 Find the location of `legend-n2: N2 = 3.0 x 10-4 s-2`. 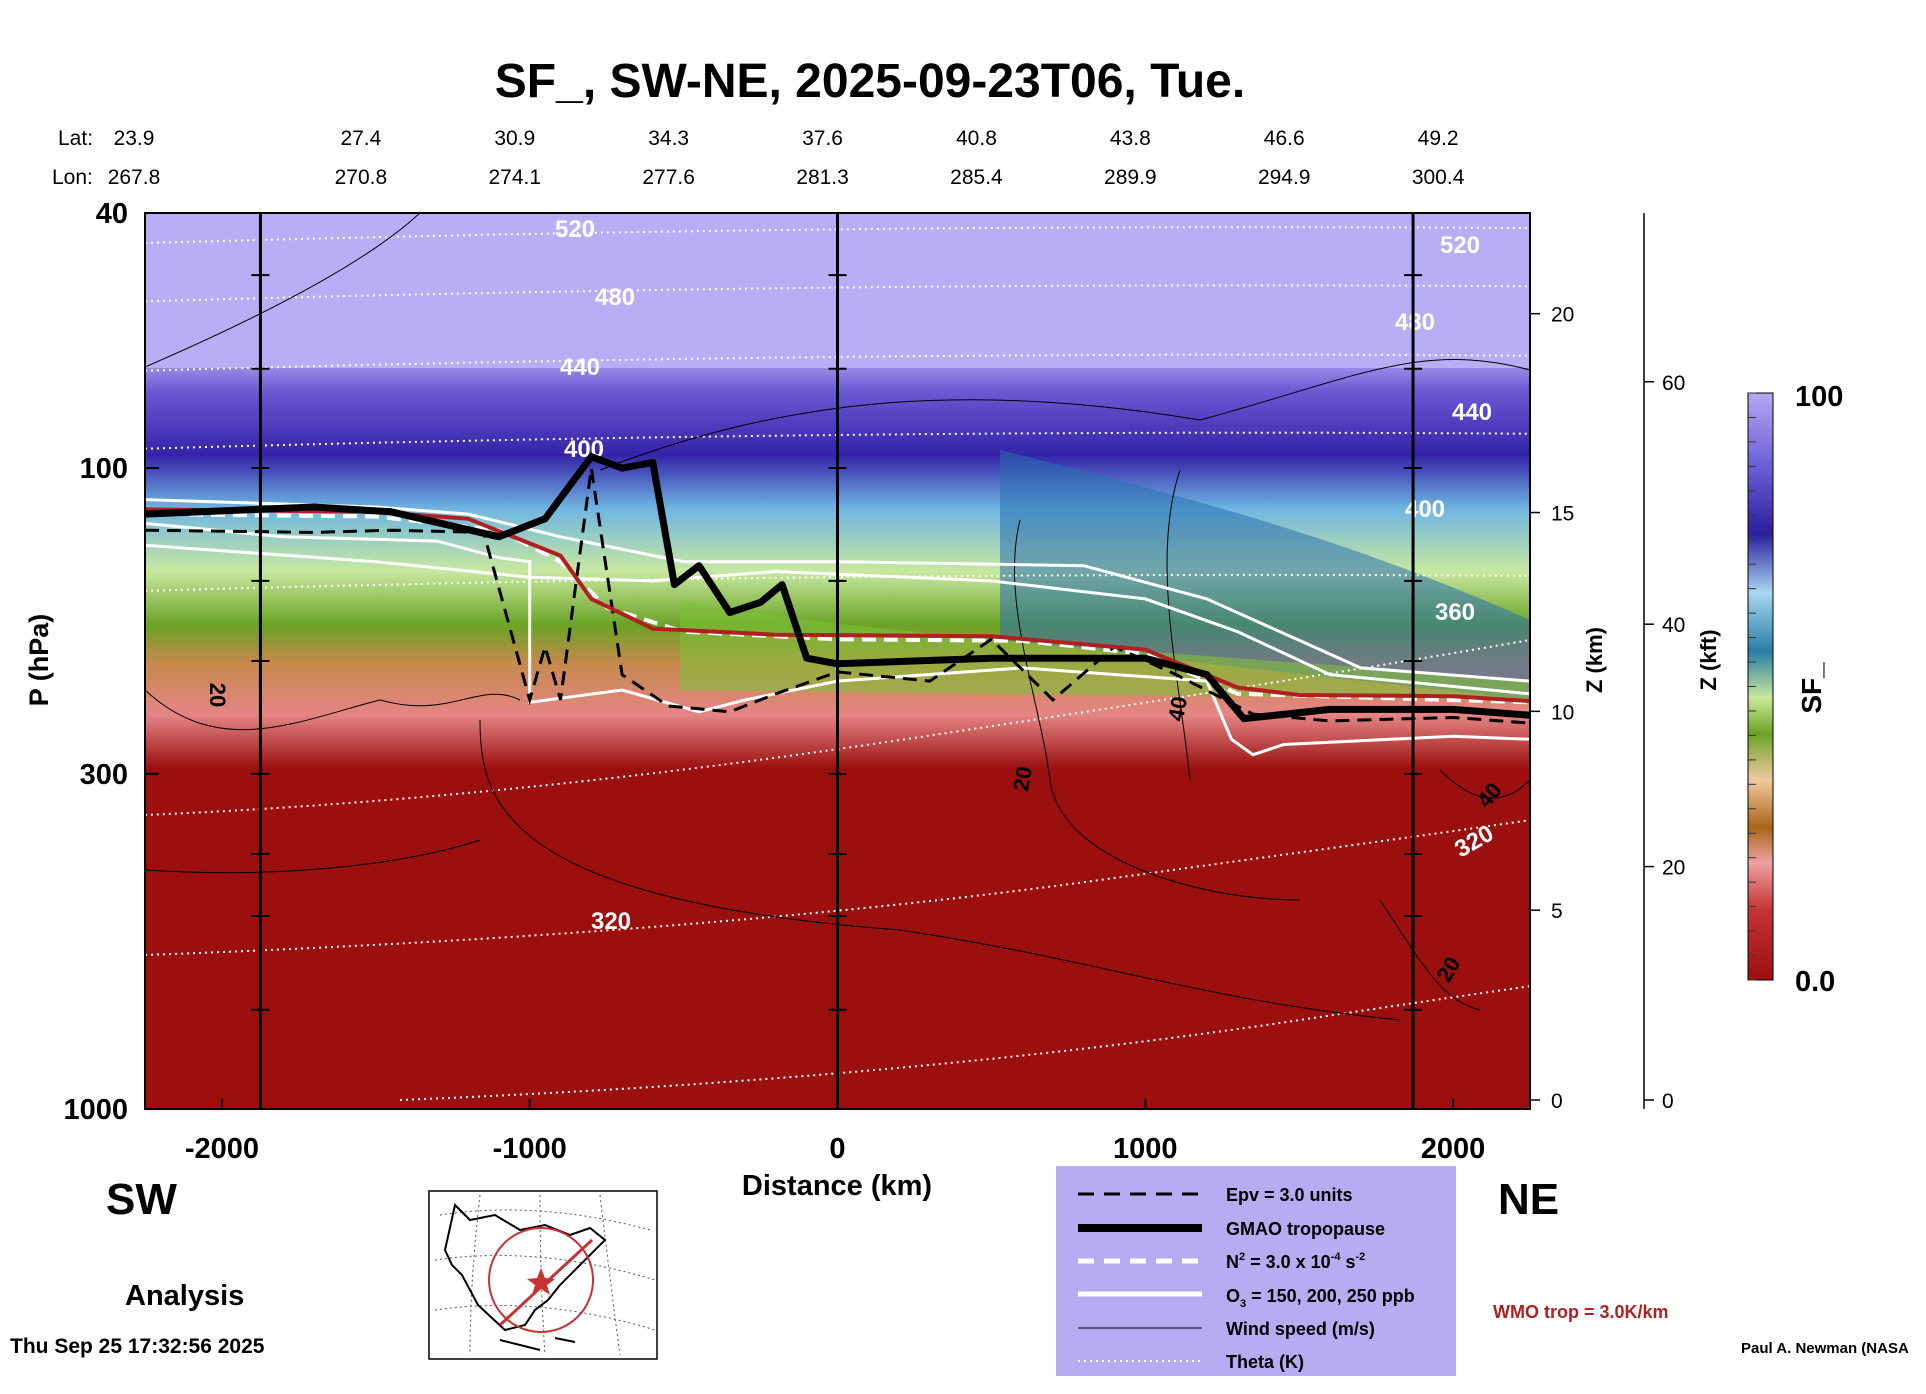

legend-n2: N2 = 3.0 x 10-4 s-2 is located at coordinates (1295, 1261).